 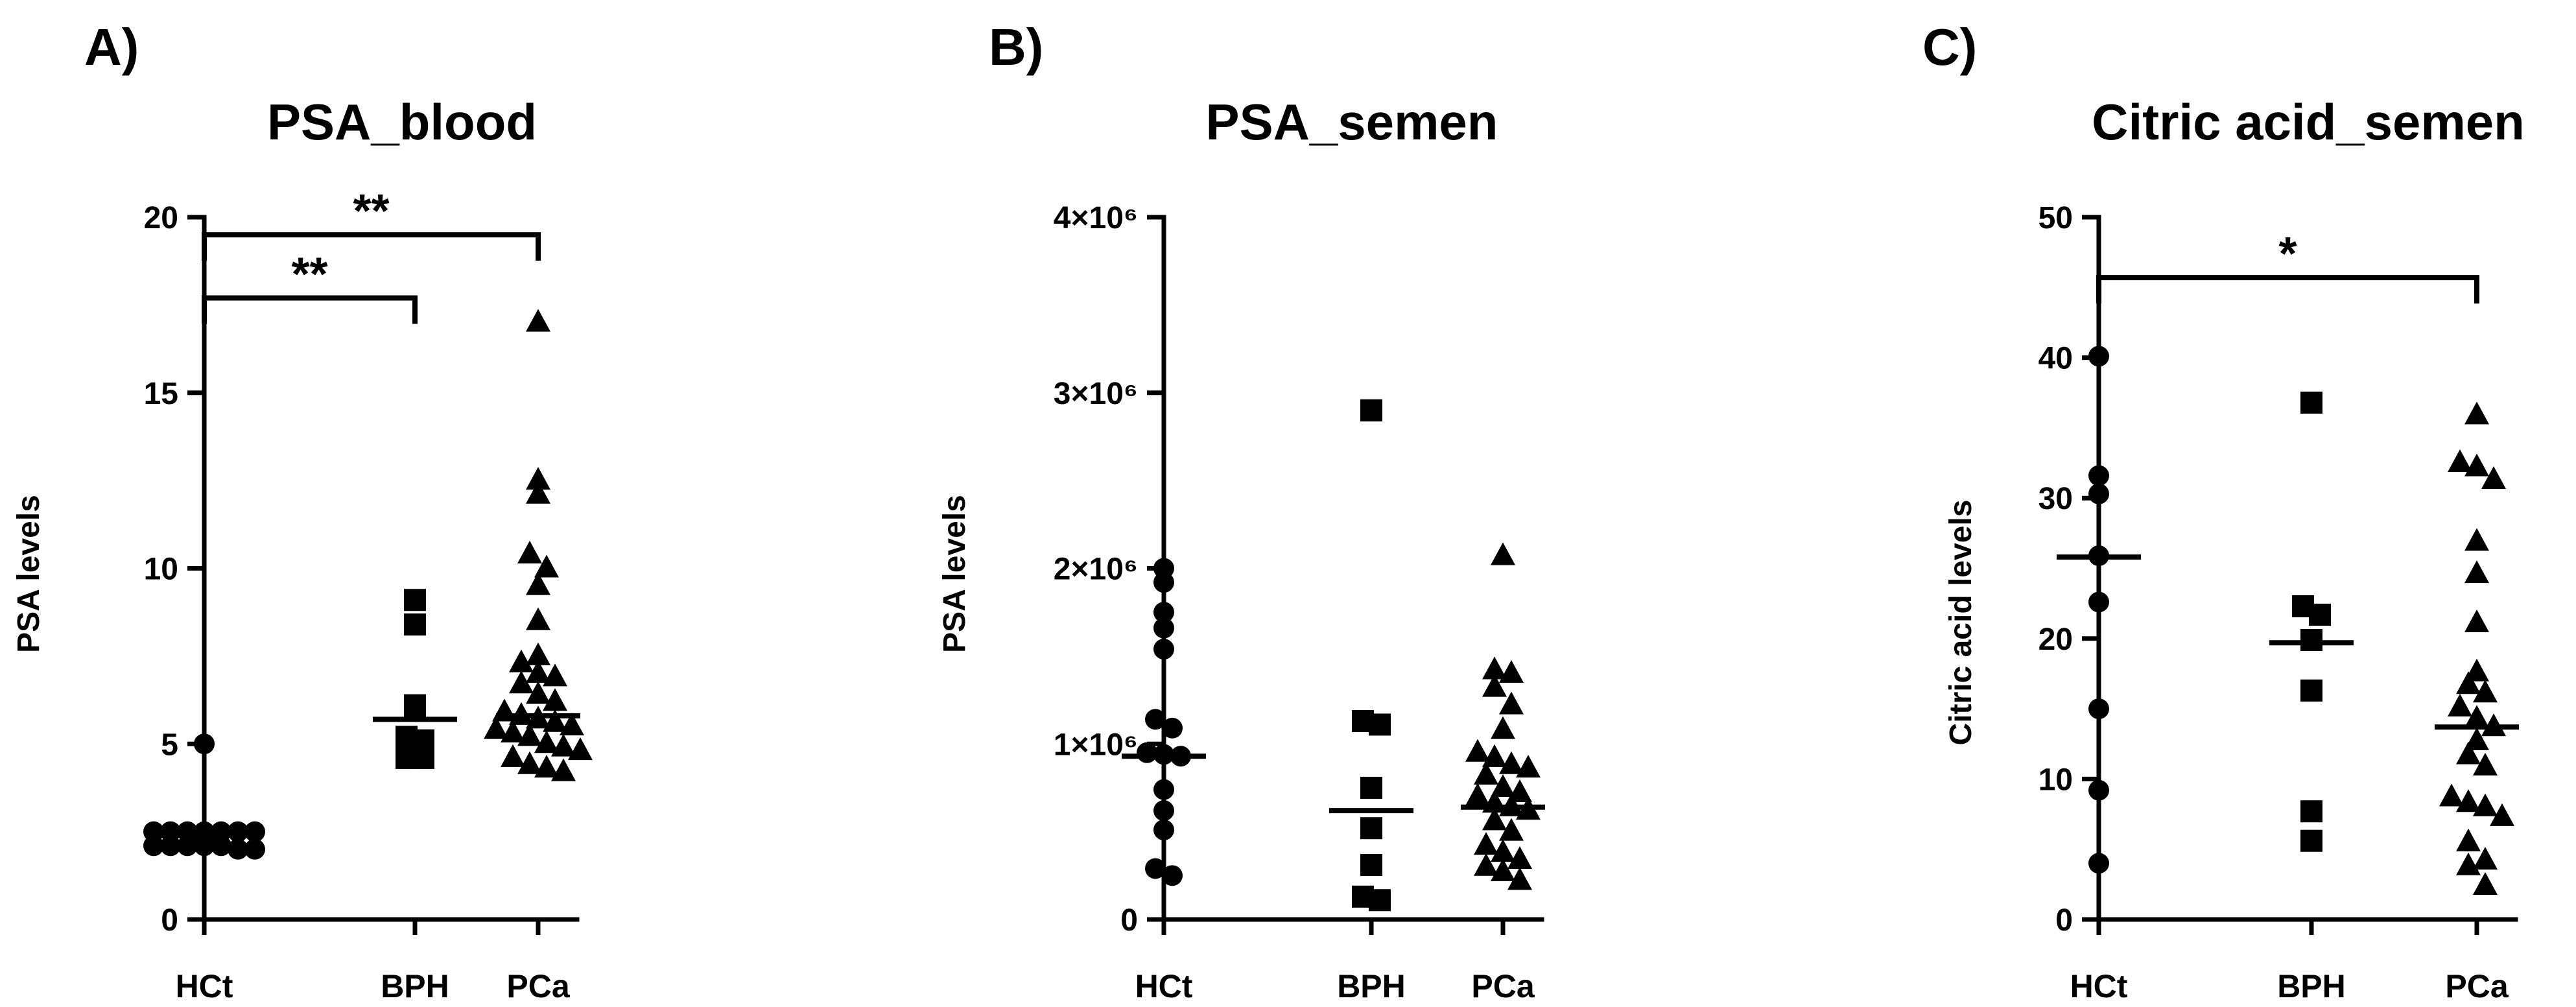 What do you see at coordinates (161, 218) in the screenshot?
I see `panel-a-y-tick-label: 20` at bounding box center [161, 218].